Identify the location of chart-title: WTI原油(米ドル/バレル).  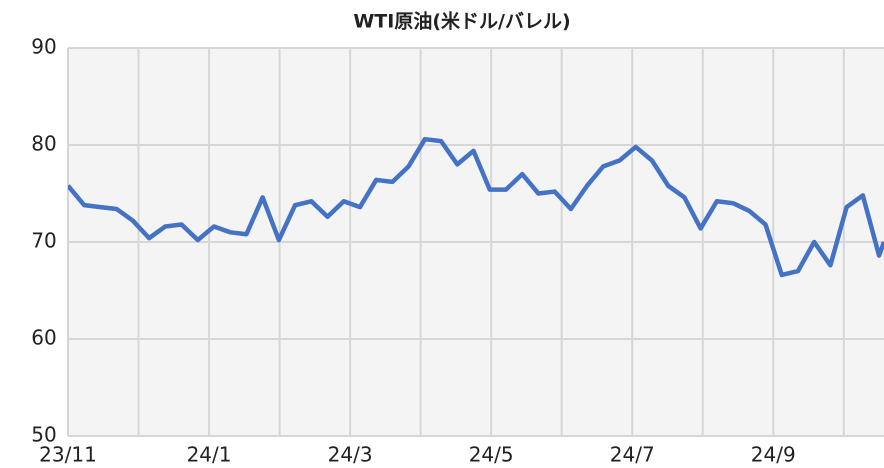
(461, 21).